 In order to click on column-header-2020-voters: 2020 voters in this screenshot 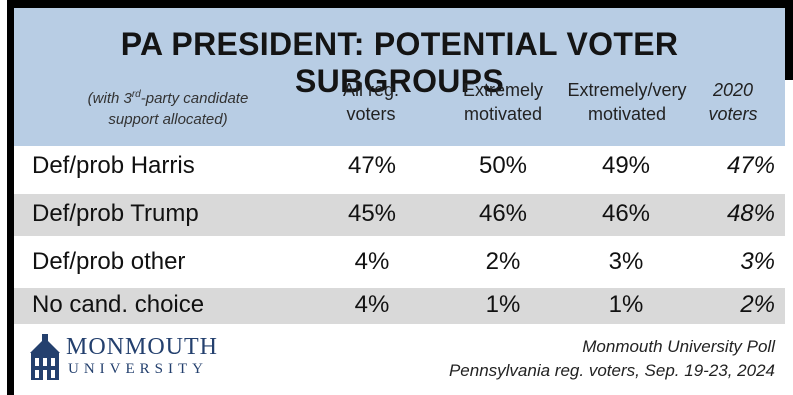, I will do `click(733, 102)`.